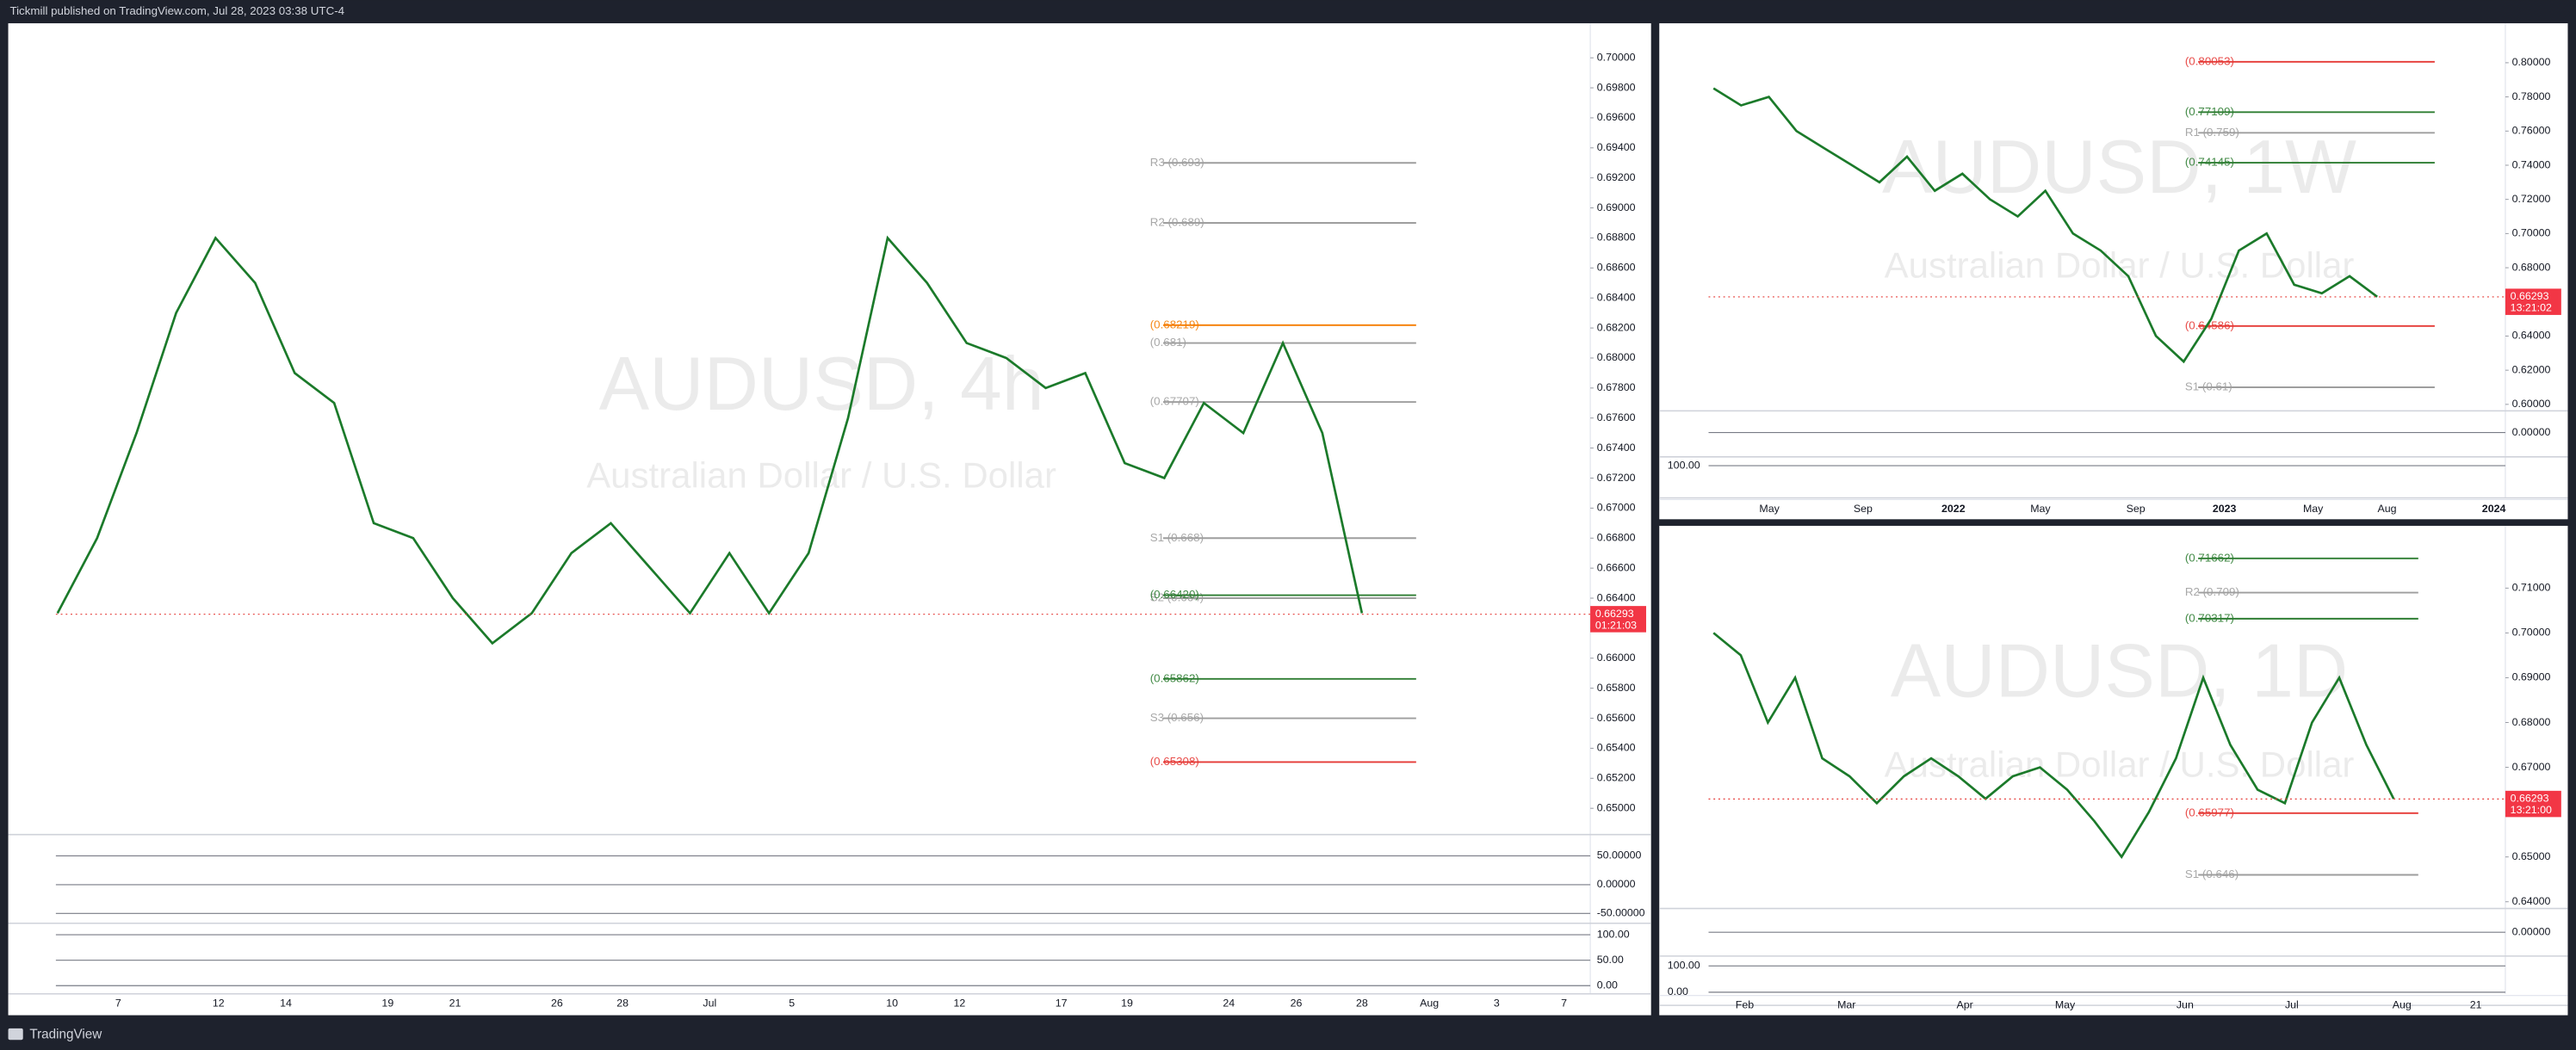  I want to click on price-tick-label: 0.62000, so click(2532, 369).